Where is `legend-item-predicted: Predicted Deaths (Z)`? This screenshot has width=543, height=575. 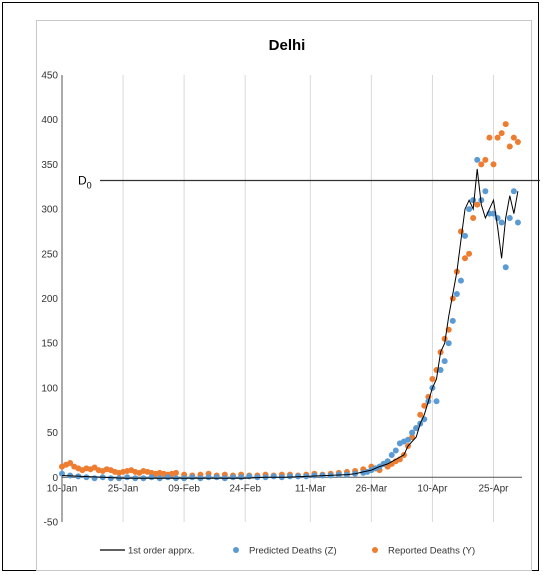
legend-item-predicted: Predicted Deaths (Z) is located at coordinates (285, 551).